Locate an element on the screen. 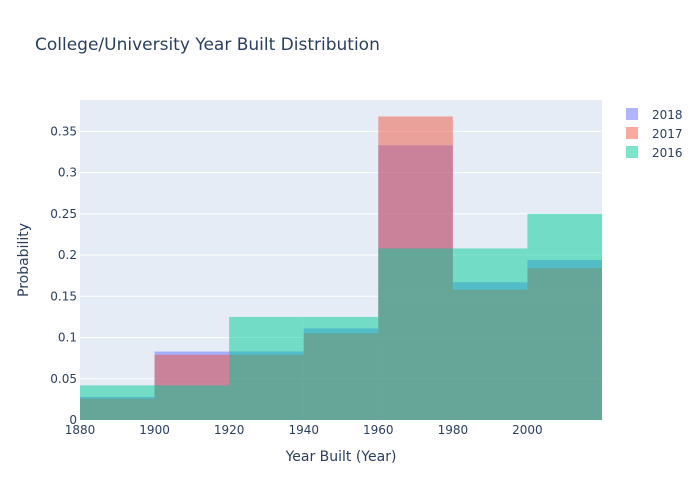  legend-item-2016: 2016 is located at coordinates (654, 153).